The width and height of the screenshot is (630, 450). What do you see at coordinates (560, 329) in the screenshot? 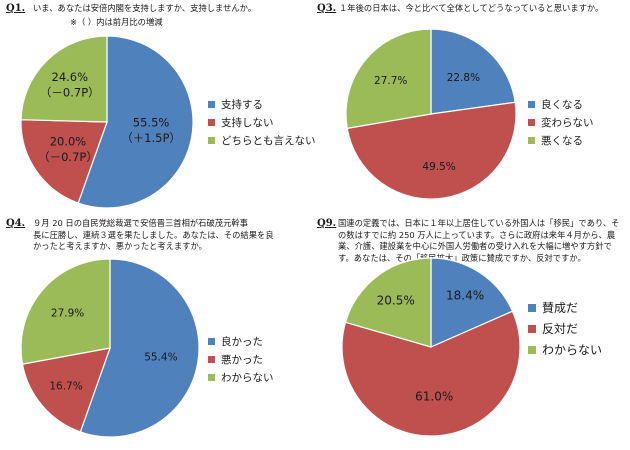
I see `legend-label: 反対だ` at bounding box center [560, 329].